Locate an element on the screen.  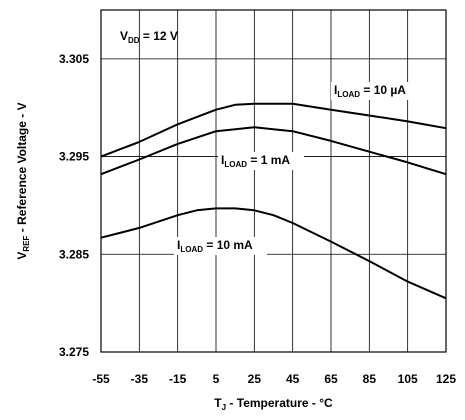
x-tick-label: 45 is located at coordinates (293, 379).